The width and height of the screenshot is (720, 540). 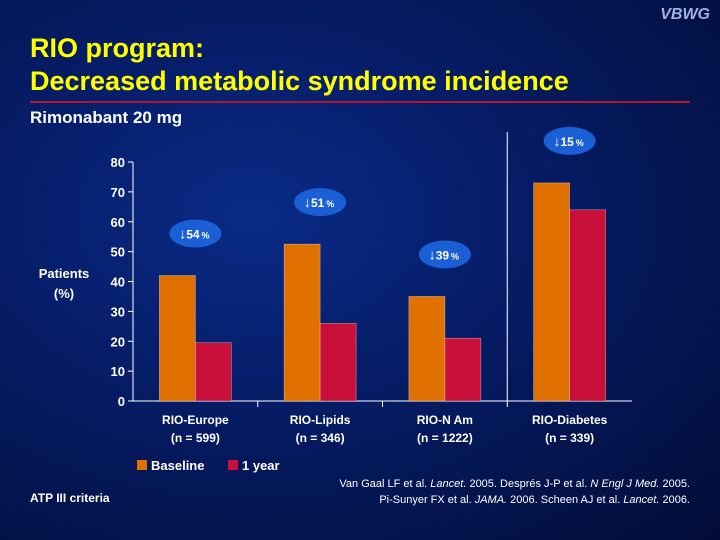 What do you see at coordinates (64, 273) in the screenshot?
I see `y-axis-label: Patients` at bounding box center [64, 273].